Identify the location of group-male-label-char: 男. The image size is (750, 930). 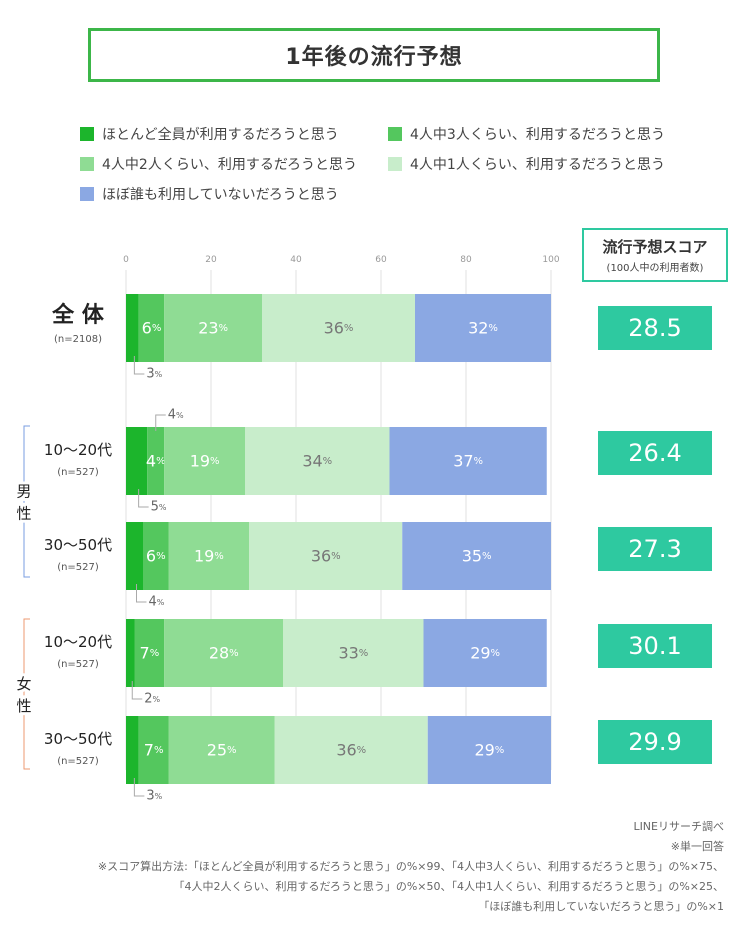
(23, 492).